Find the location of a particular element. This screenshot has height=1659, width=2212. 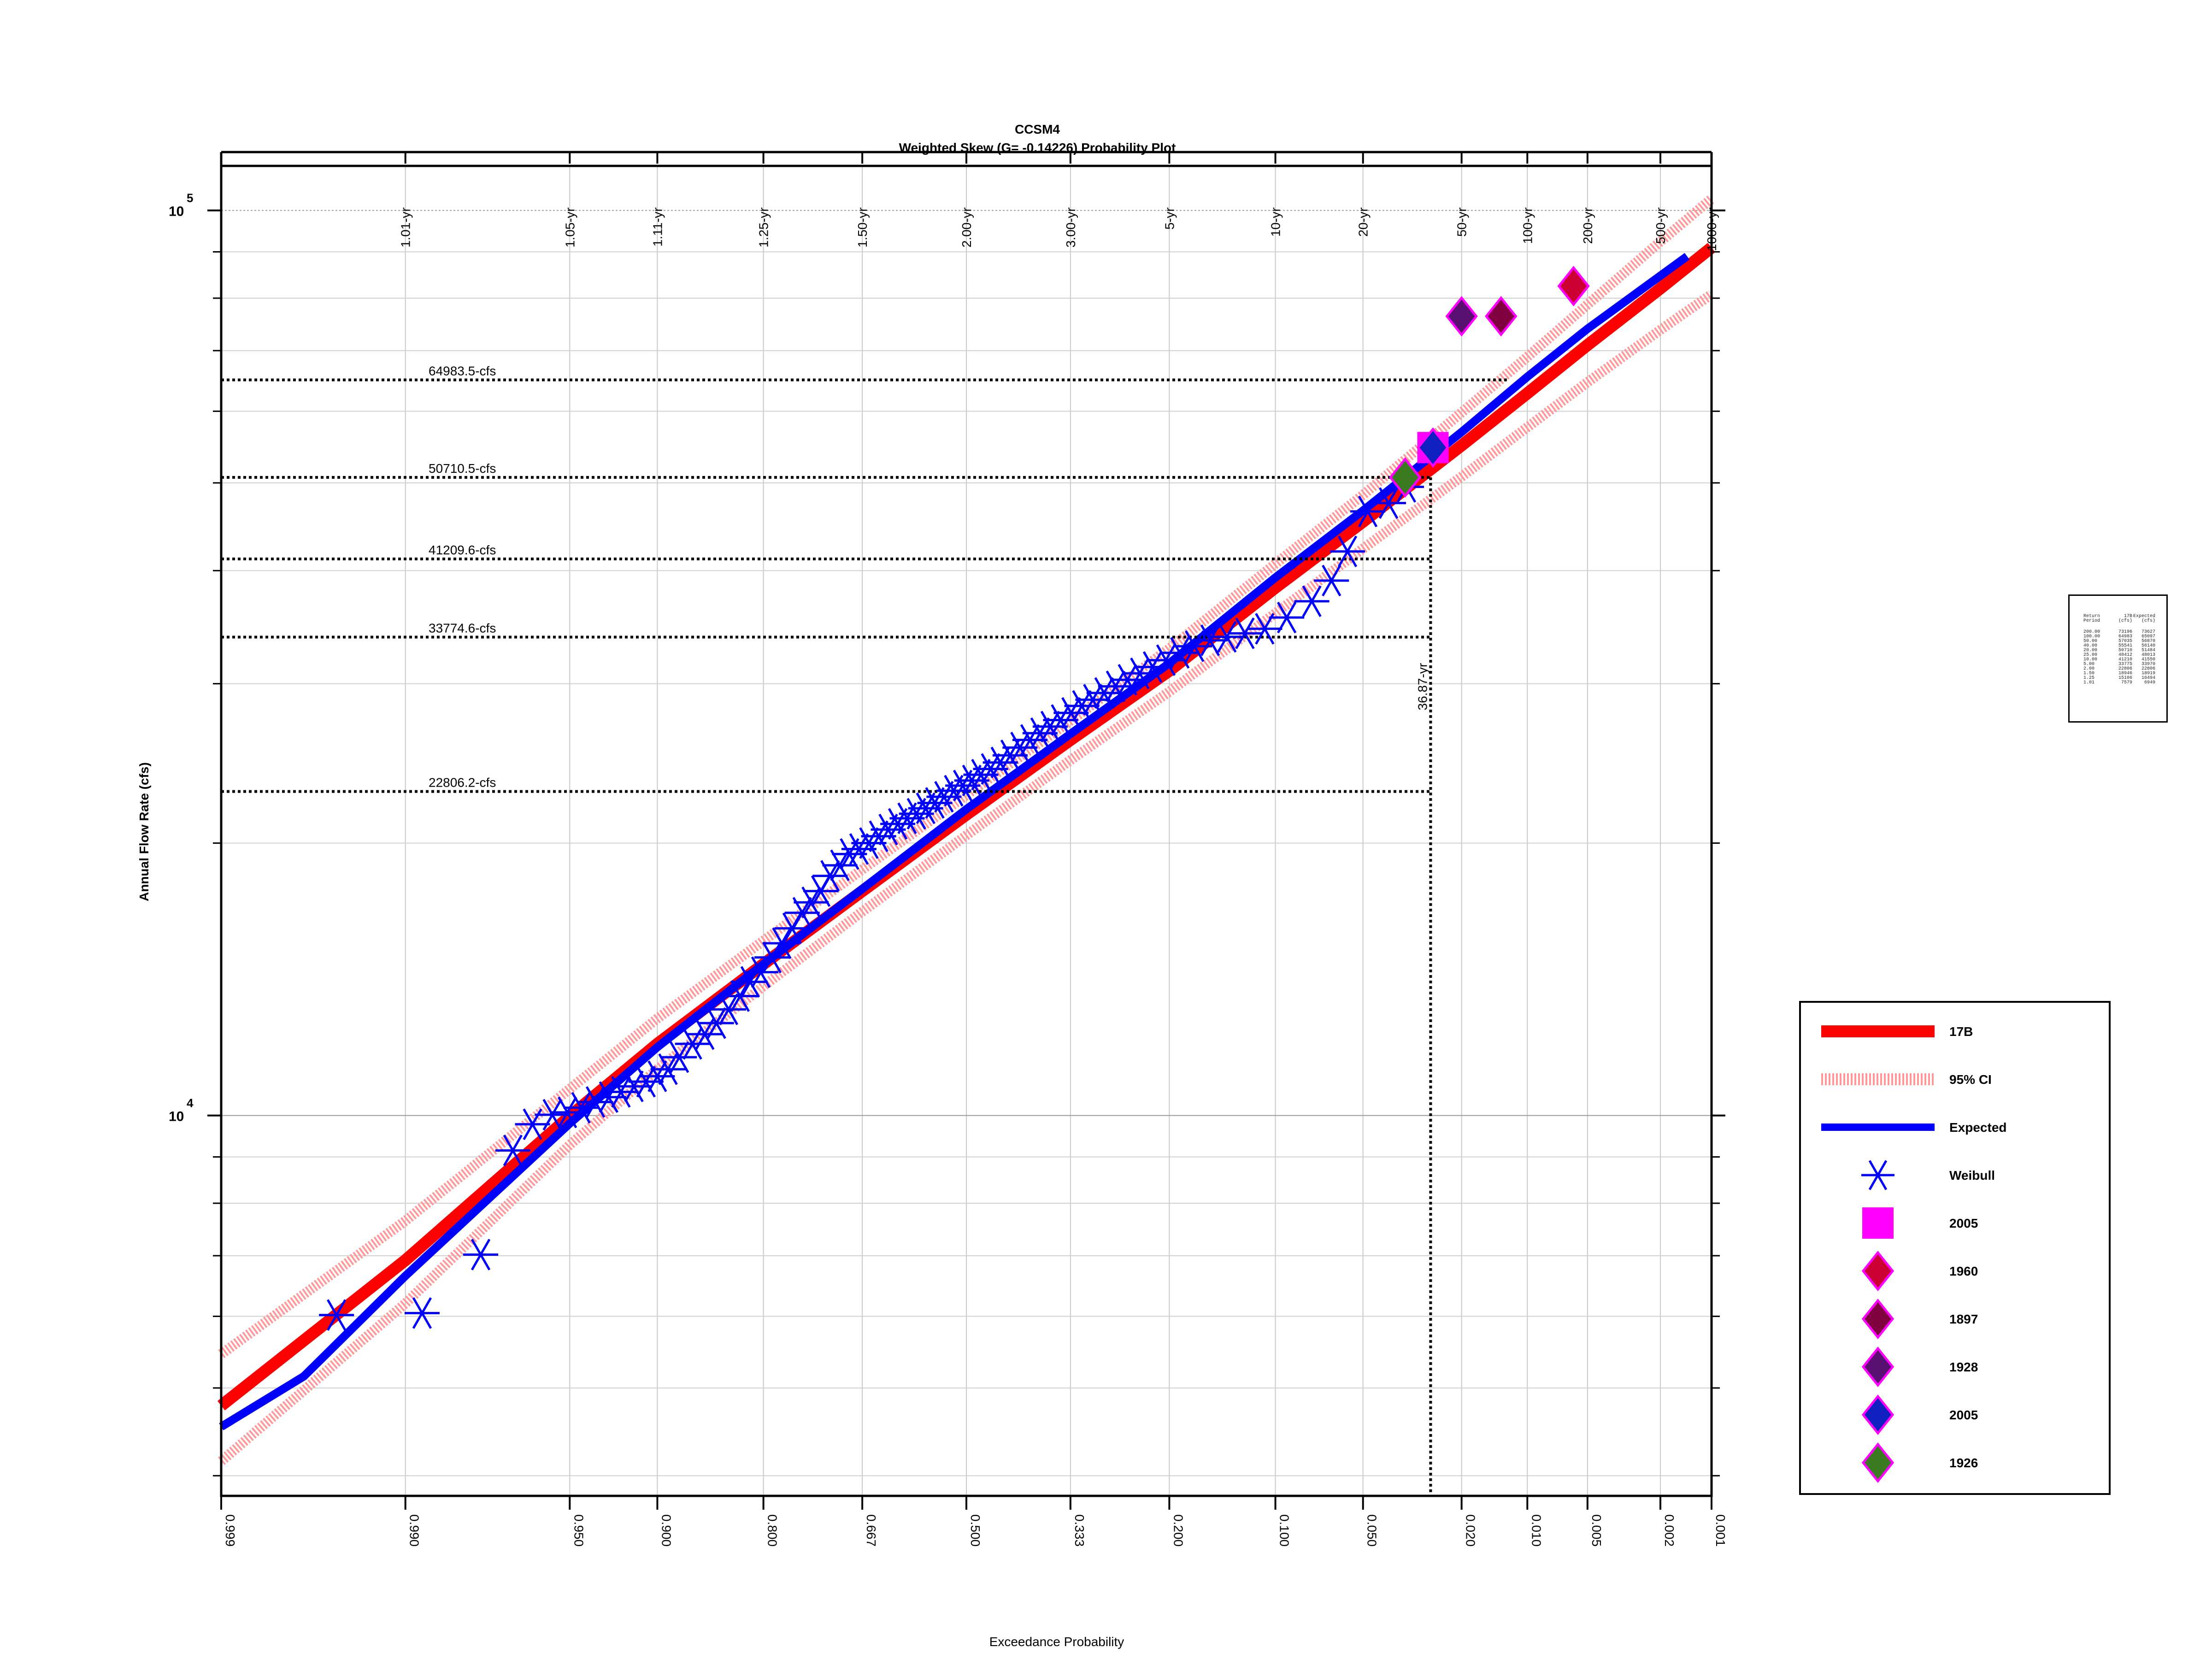

table-cell: 16494 is located at coordinates (2148, 678).